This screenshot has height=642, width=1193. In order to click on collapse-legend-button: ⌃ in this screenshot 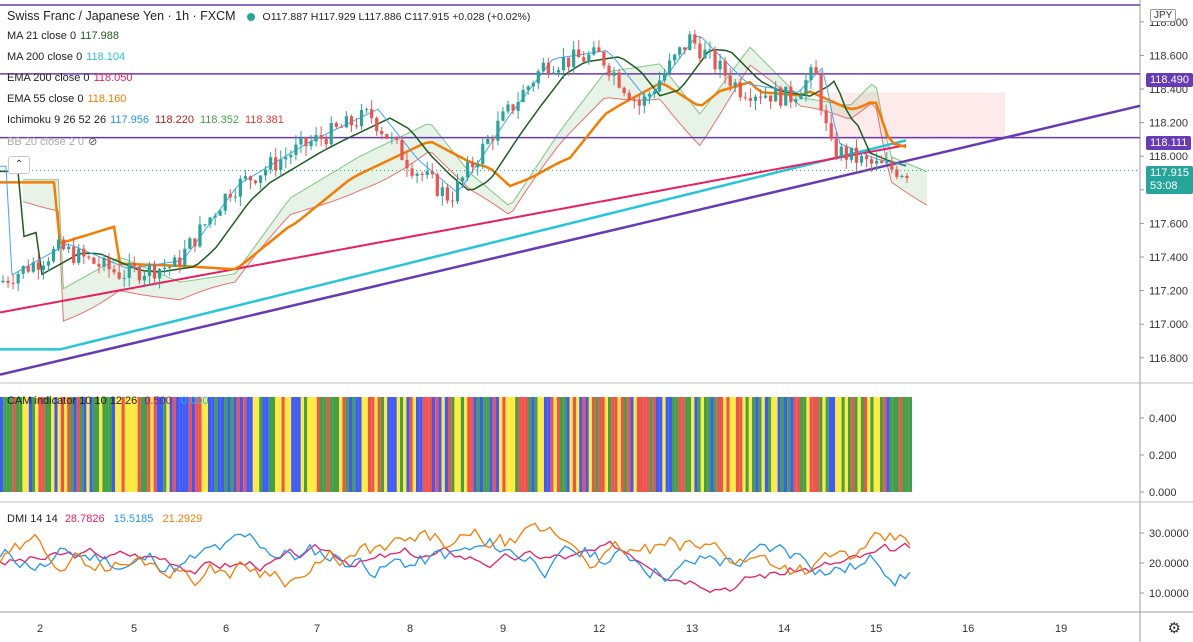, I will do `click(19, 165)`.